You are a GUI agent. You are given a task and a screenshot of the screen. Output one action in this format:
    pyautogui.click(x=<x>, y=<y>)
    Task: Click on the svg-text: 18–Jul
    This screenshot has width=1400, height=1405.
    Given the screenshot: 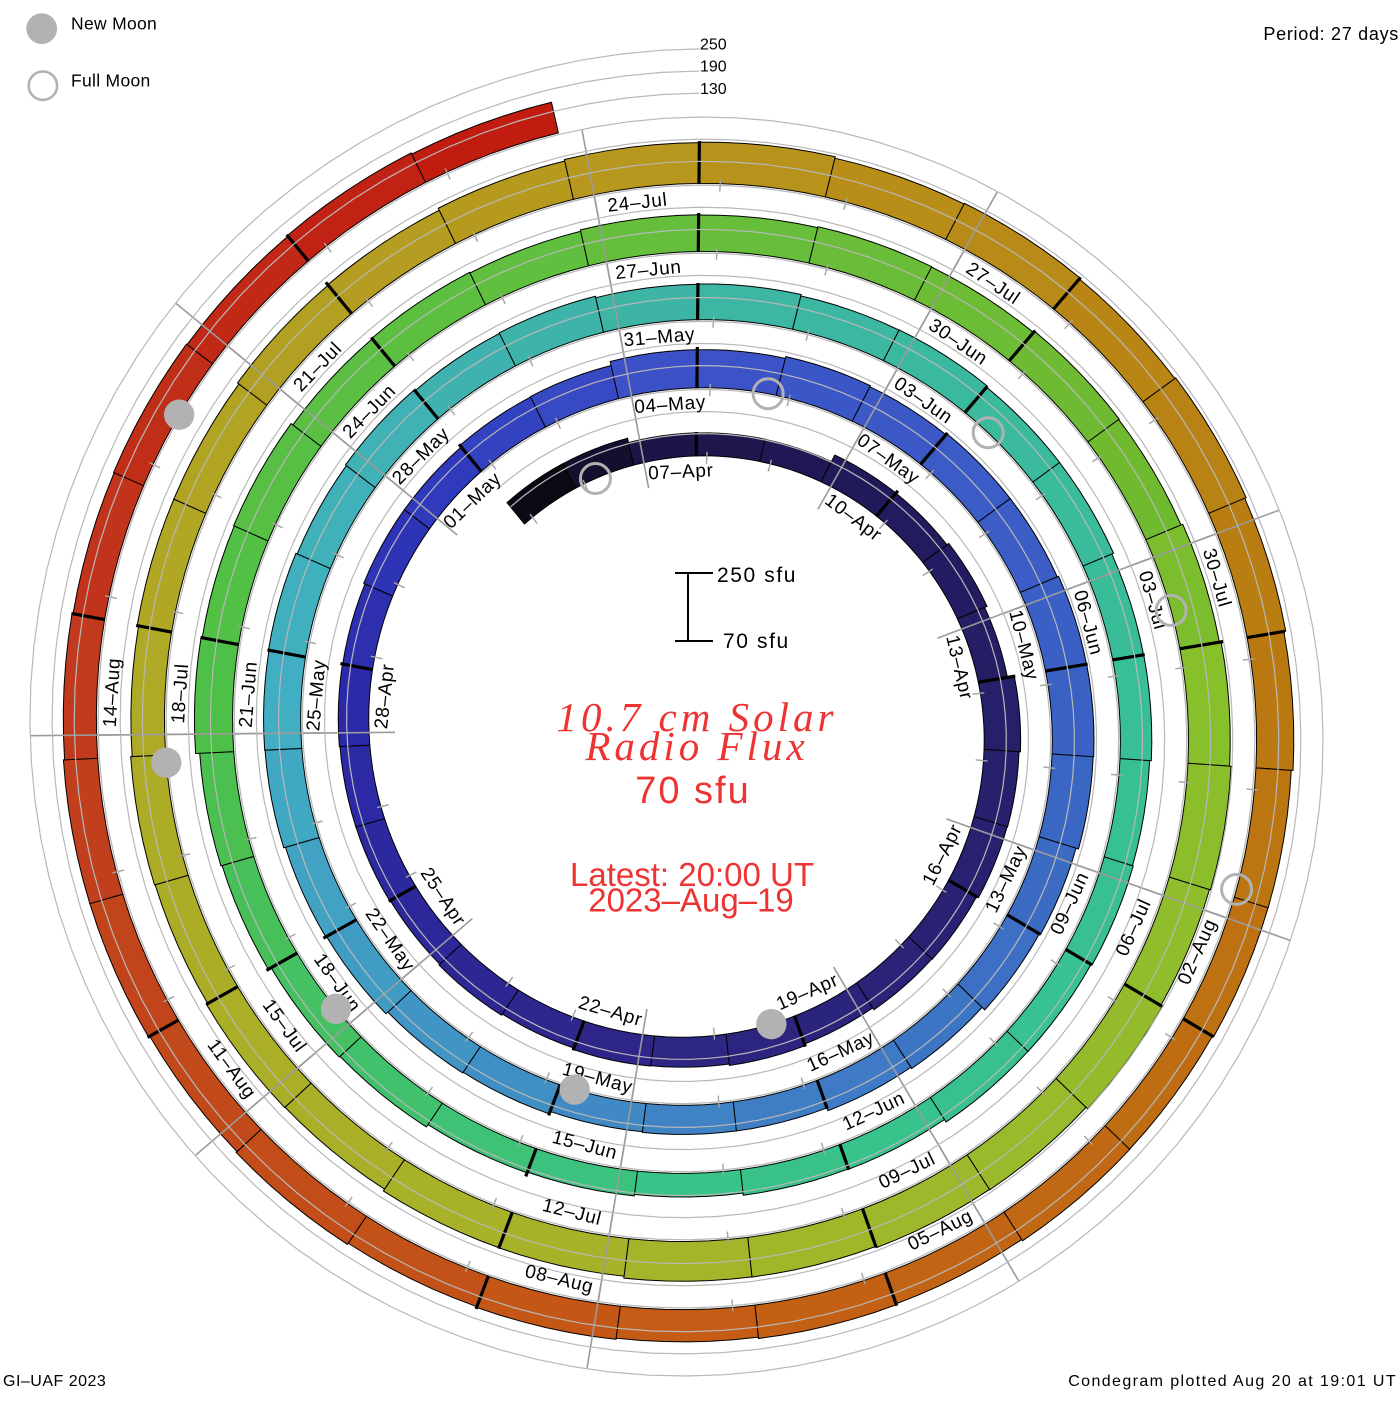 What is the action you would take?
    pyautogui.click(x=180, y=694)
    